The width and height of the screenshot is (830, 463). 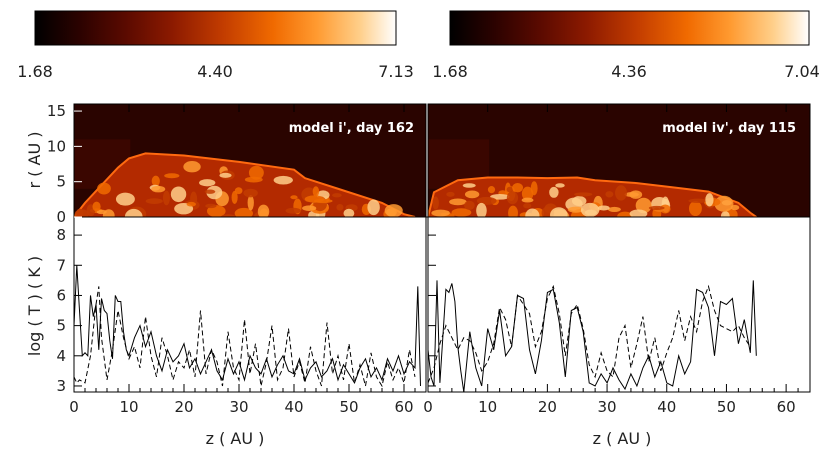 I want to click on bottom-y-tick-label: 4, so click(x=61, y=356).